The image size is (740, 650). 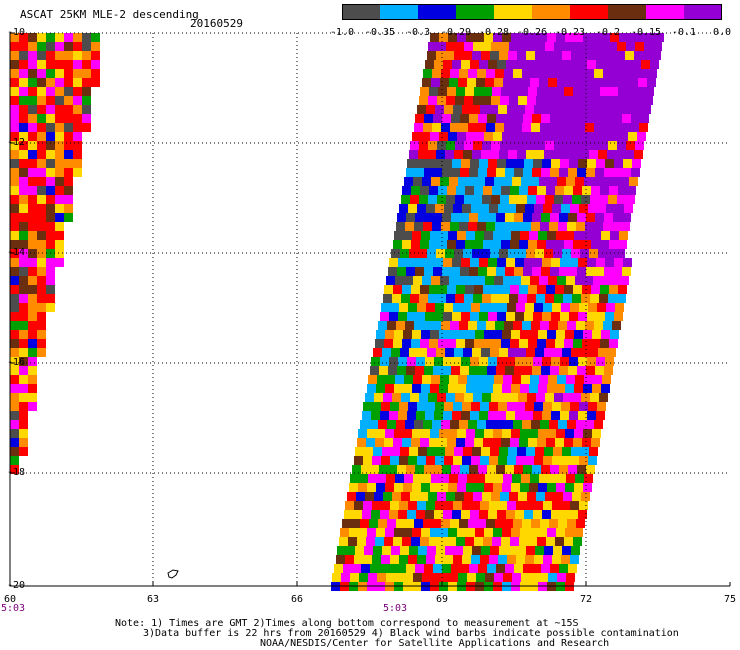 What do you see at coordinates (570, 32) in the screenshot?
I see `legend-tick-label: -0.23` at bounding box center [570, 32].